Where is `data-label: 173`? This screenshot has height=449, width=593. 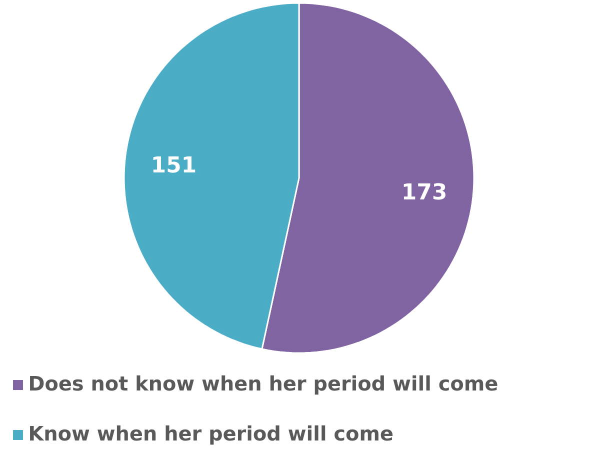 data-label: 173 is located at coordinates (425, 191).